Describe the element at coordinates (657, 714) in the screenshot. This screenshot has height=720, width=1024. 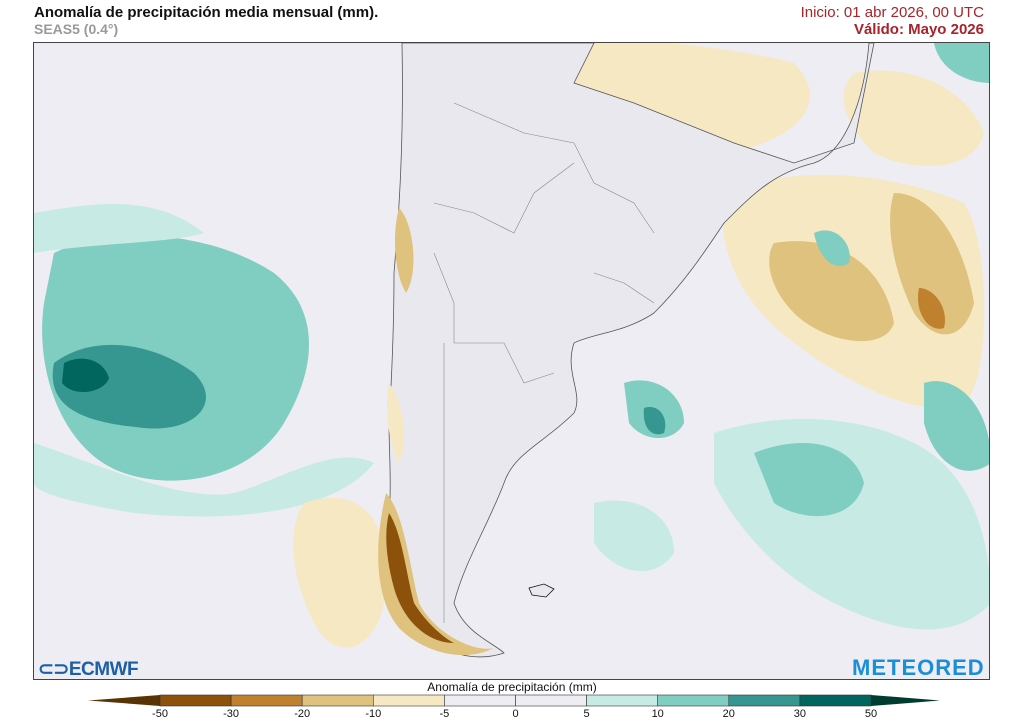
I see `colorbar-tick: 10` at that location.